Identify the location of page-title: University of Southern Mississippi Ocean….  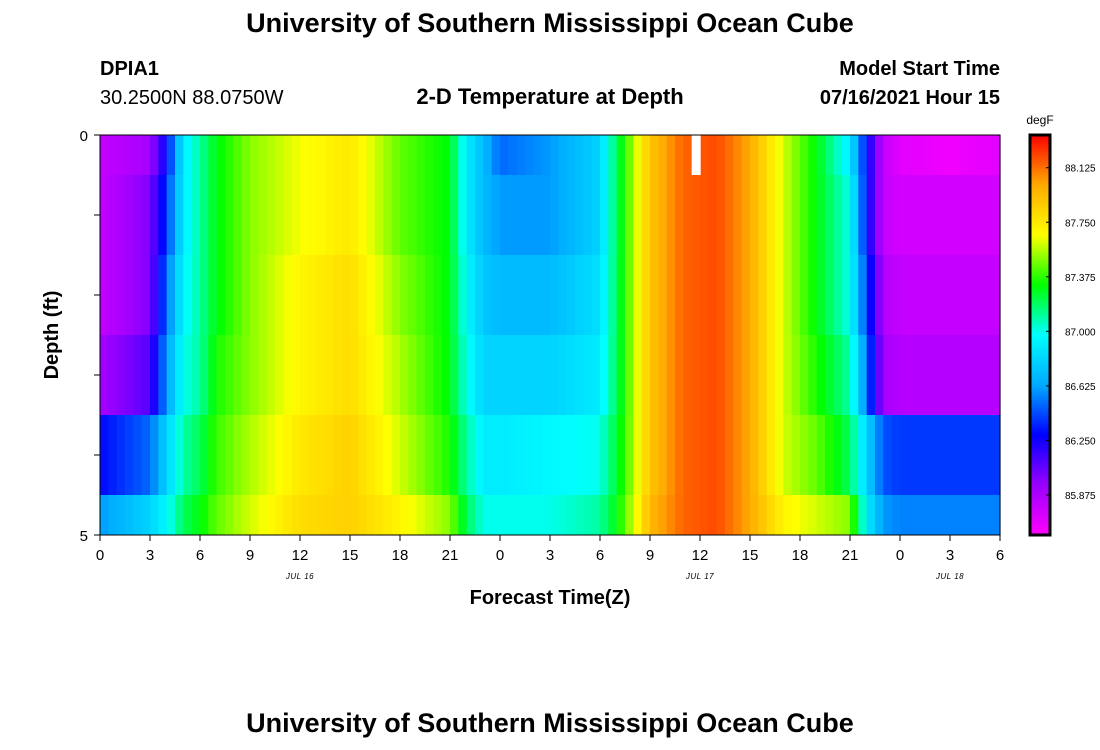
(550, 23).